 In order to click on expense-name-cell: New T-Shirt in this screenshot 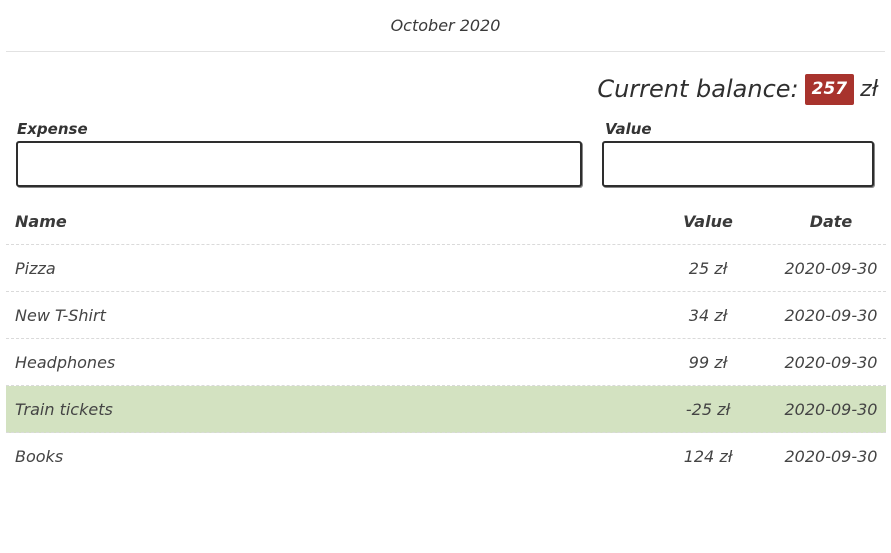, I will do `click(60, 315)`.